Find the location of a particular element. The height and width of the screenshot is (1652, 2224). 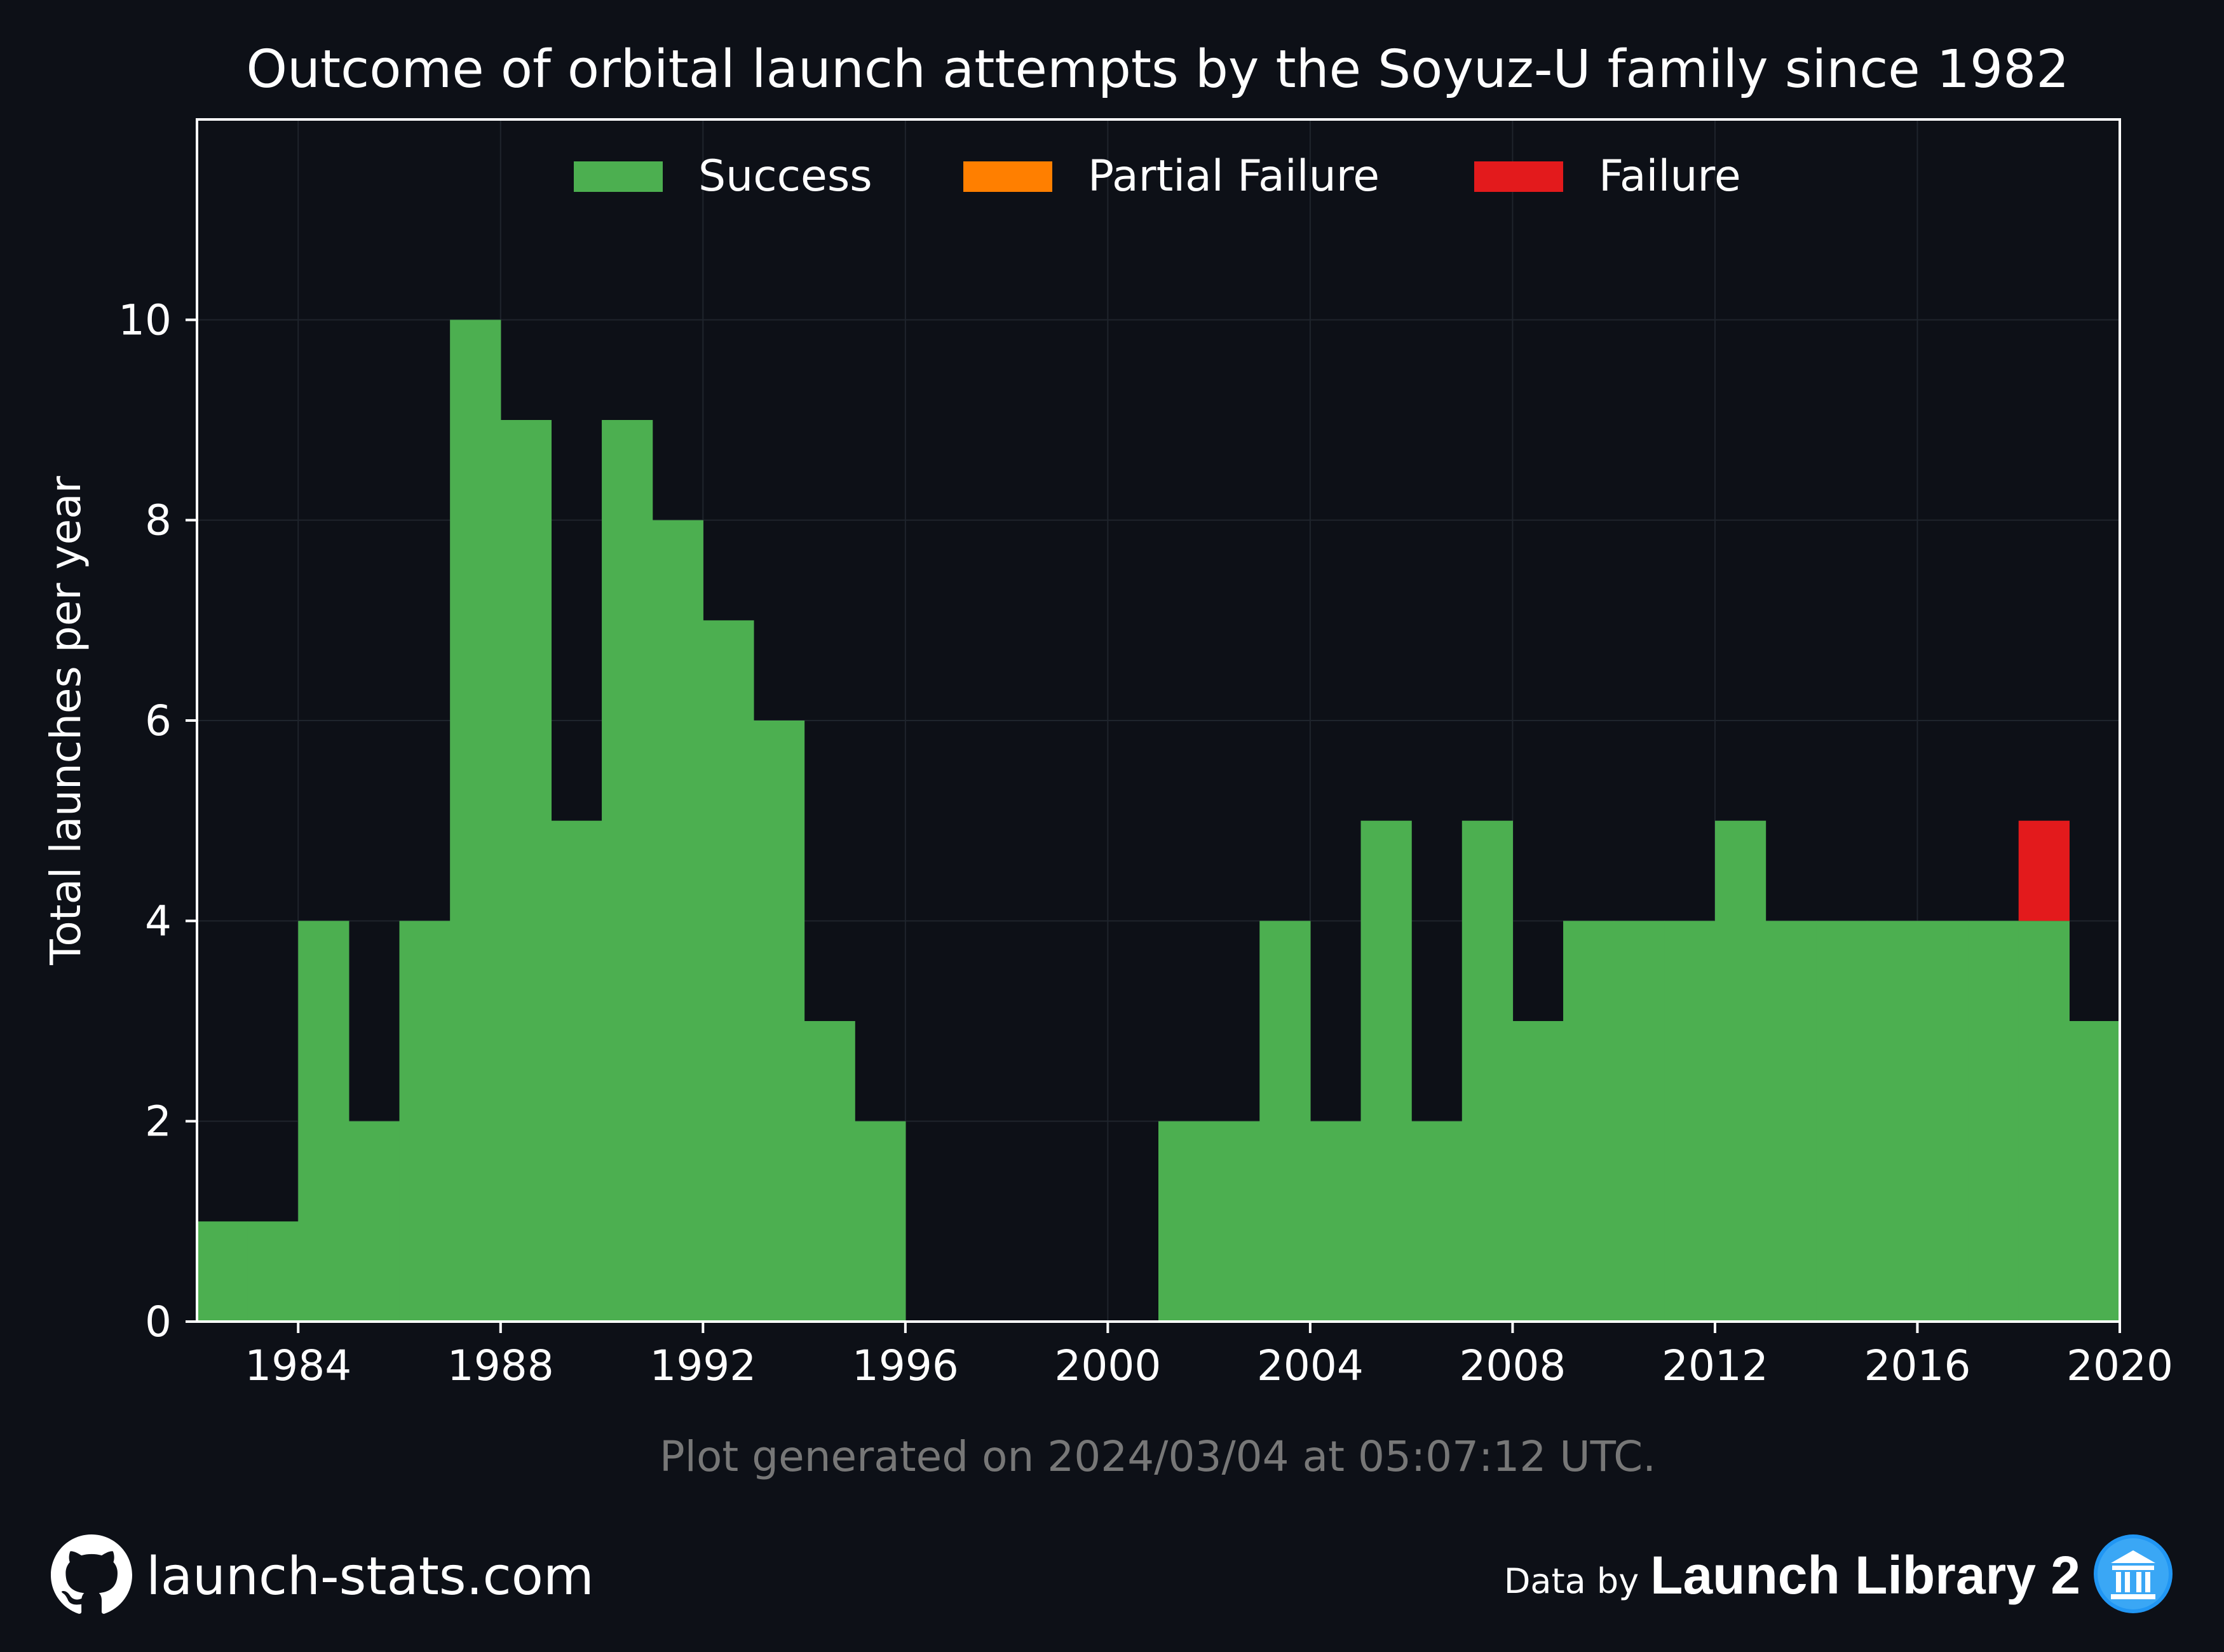

x-tick-label: 1984 is located at coordinates (298, 1366).